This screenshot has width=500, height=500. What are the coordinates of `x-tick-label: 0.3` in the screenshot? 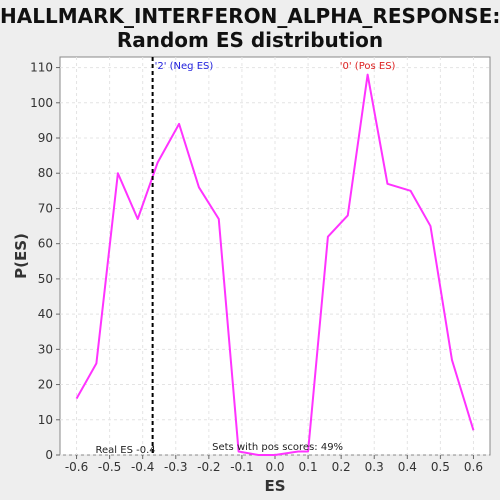 It's located at (374, 467).